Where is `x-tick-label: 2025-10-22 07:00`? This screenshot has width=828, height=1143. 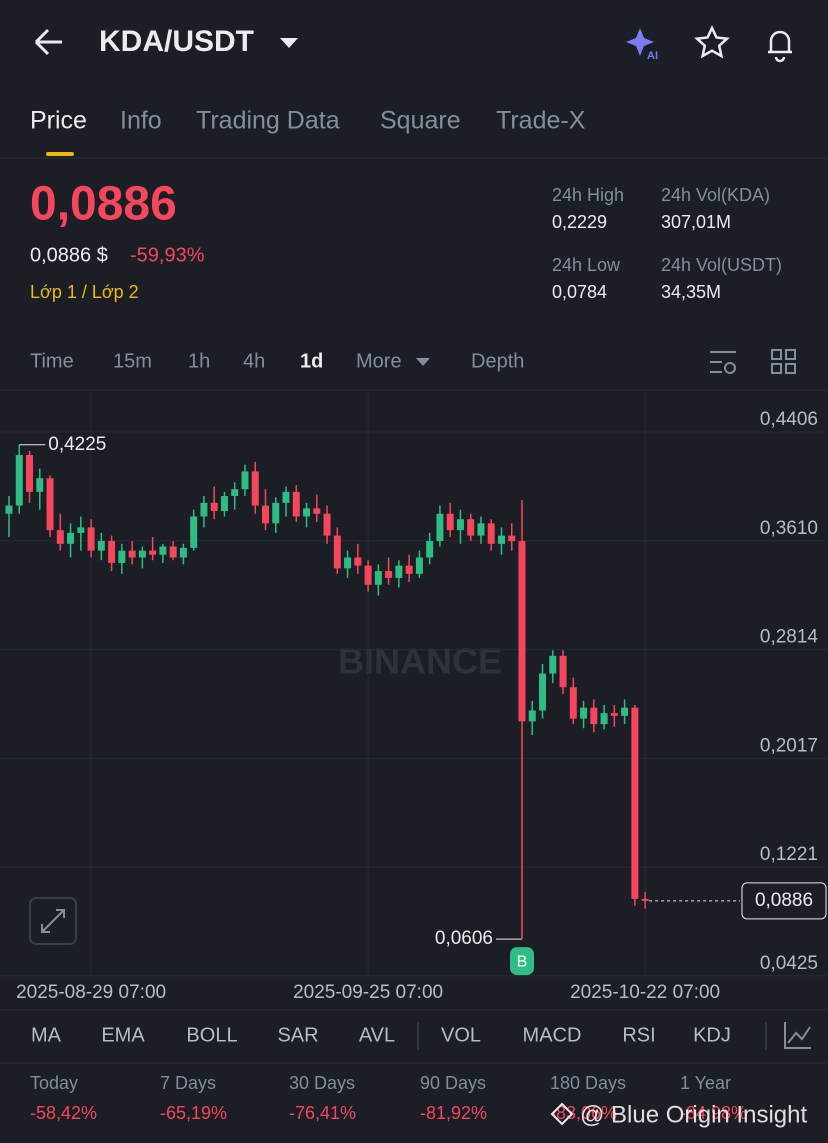
x-tick-label: 2025-10-22 07:00 is located at coordinates (645, 992).